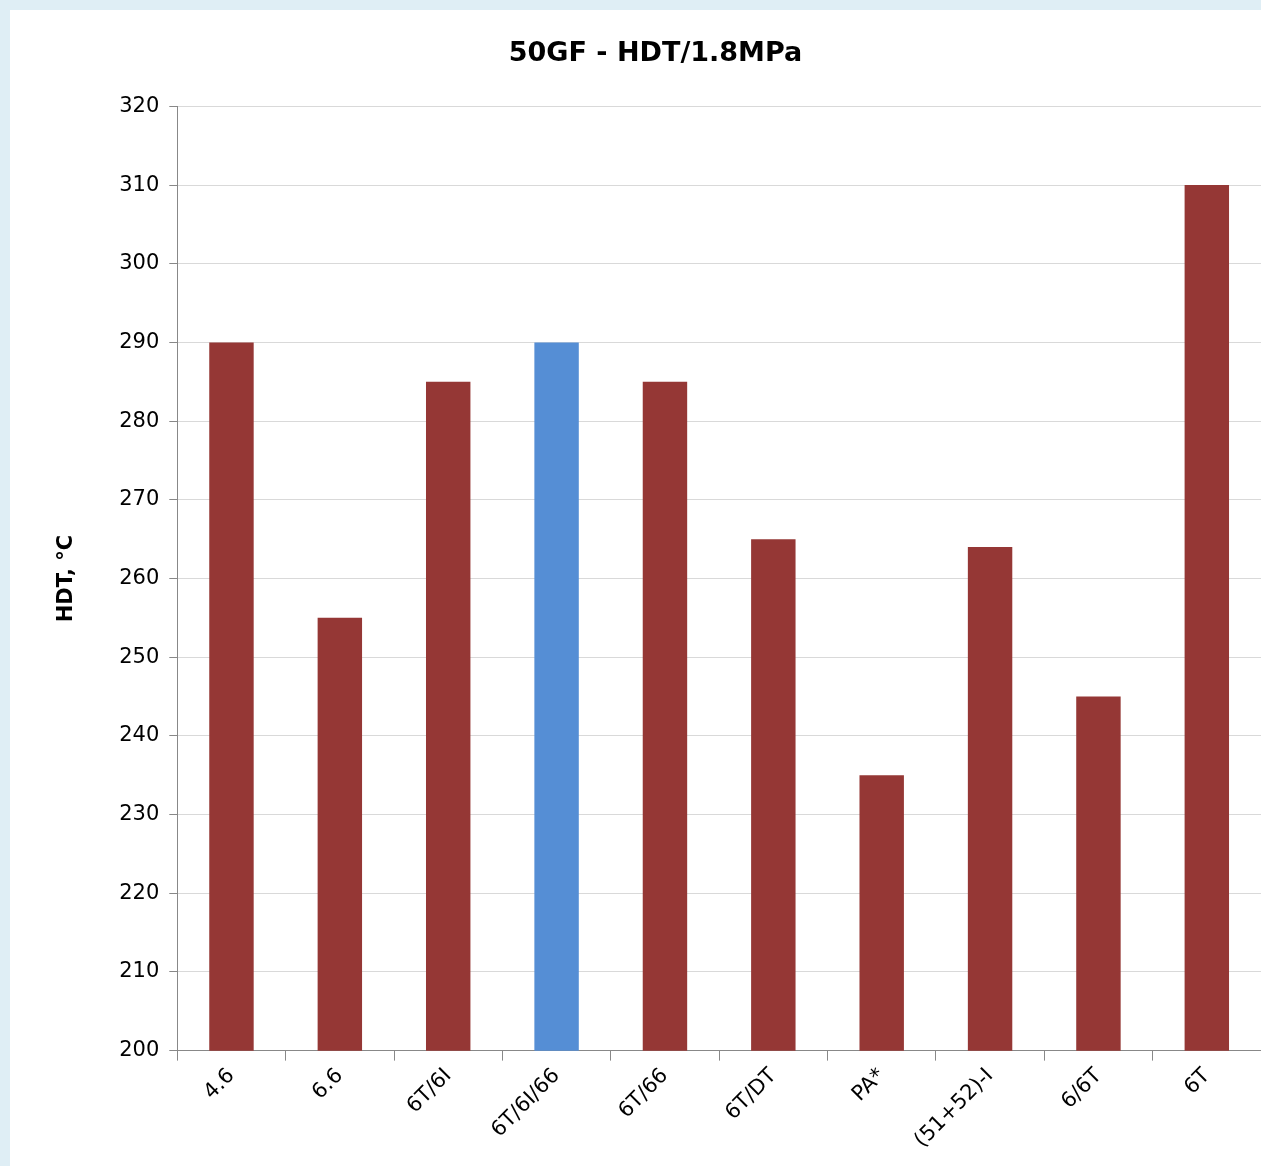  What do you see at coordinates (139, 419) in the screenshot?
I see `y-tick-label: 280` at bounding box center [139, 419].